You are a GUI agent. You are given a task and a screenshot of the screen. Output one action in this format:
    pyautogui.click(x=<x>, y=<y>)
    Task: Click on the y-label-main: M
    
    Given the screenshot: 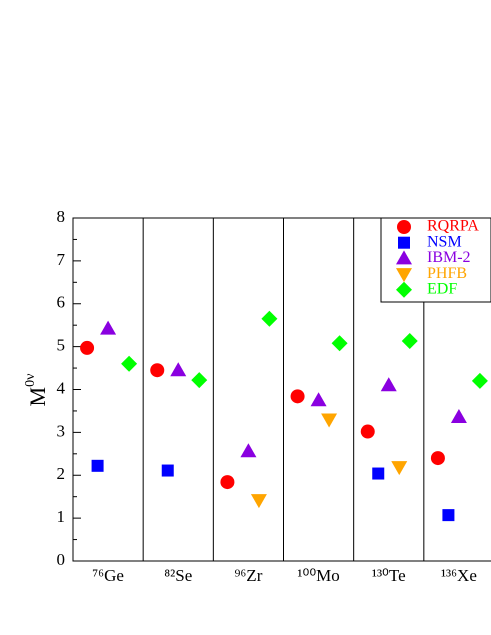 What is the action you would take?
    pyautogui.click(x=37, y=397)
    